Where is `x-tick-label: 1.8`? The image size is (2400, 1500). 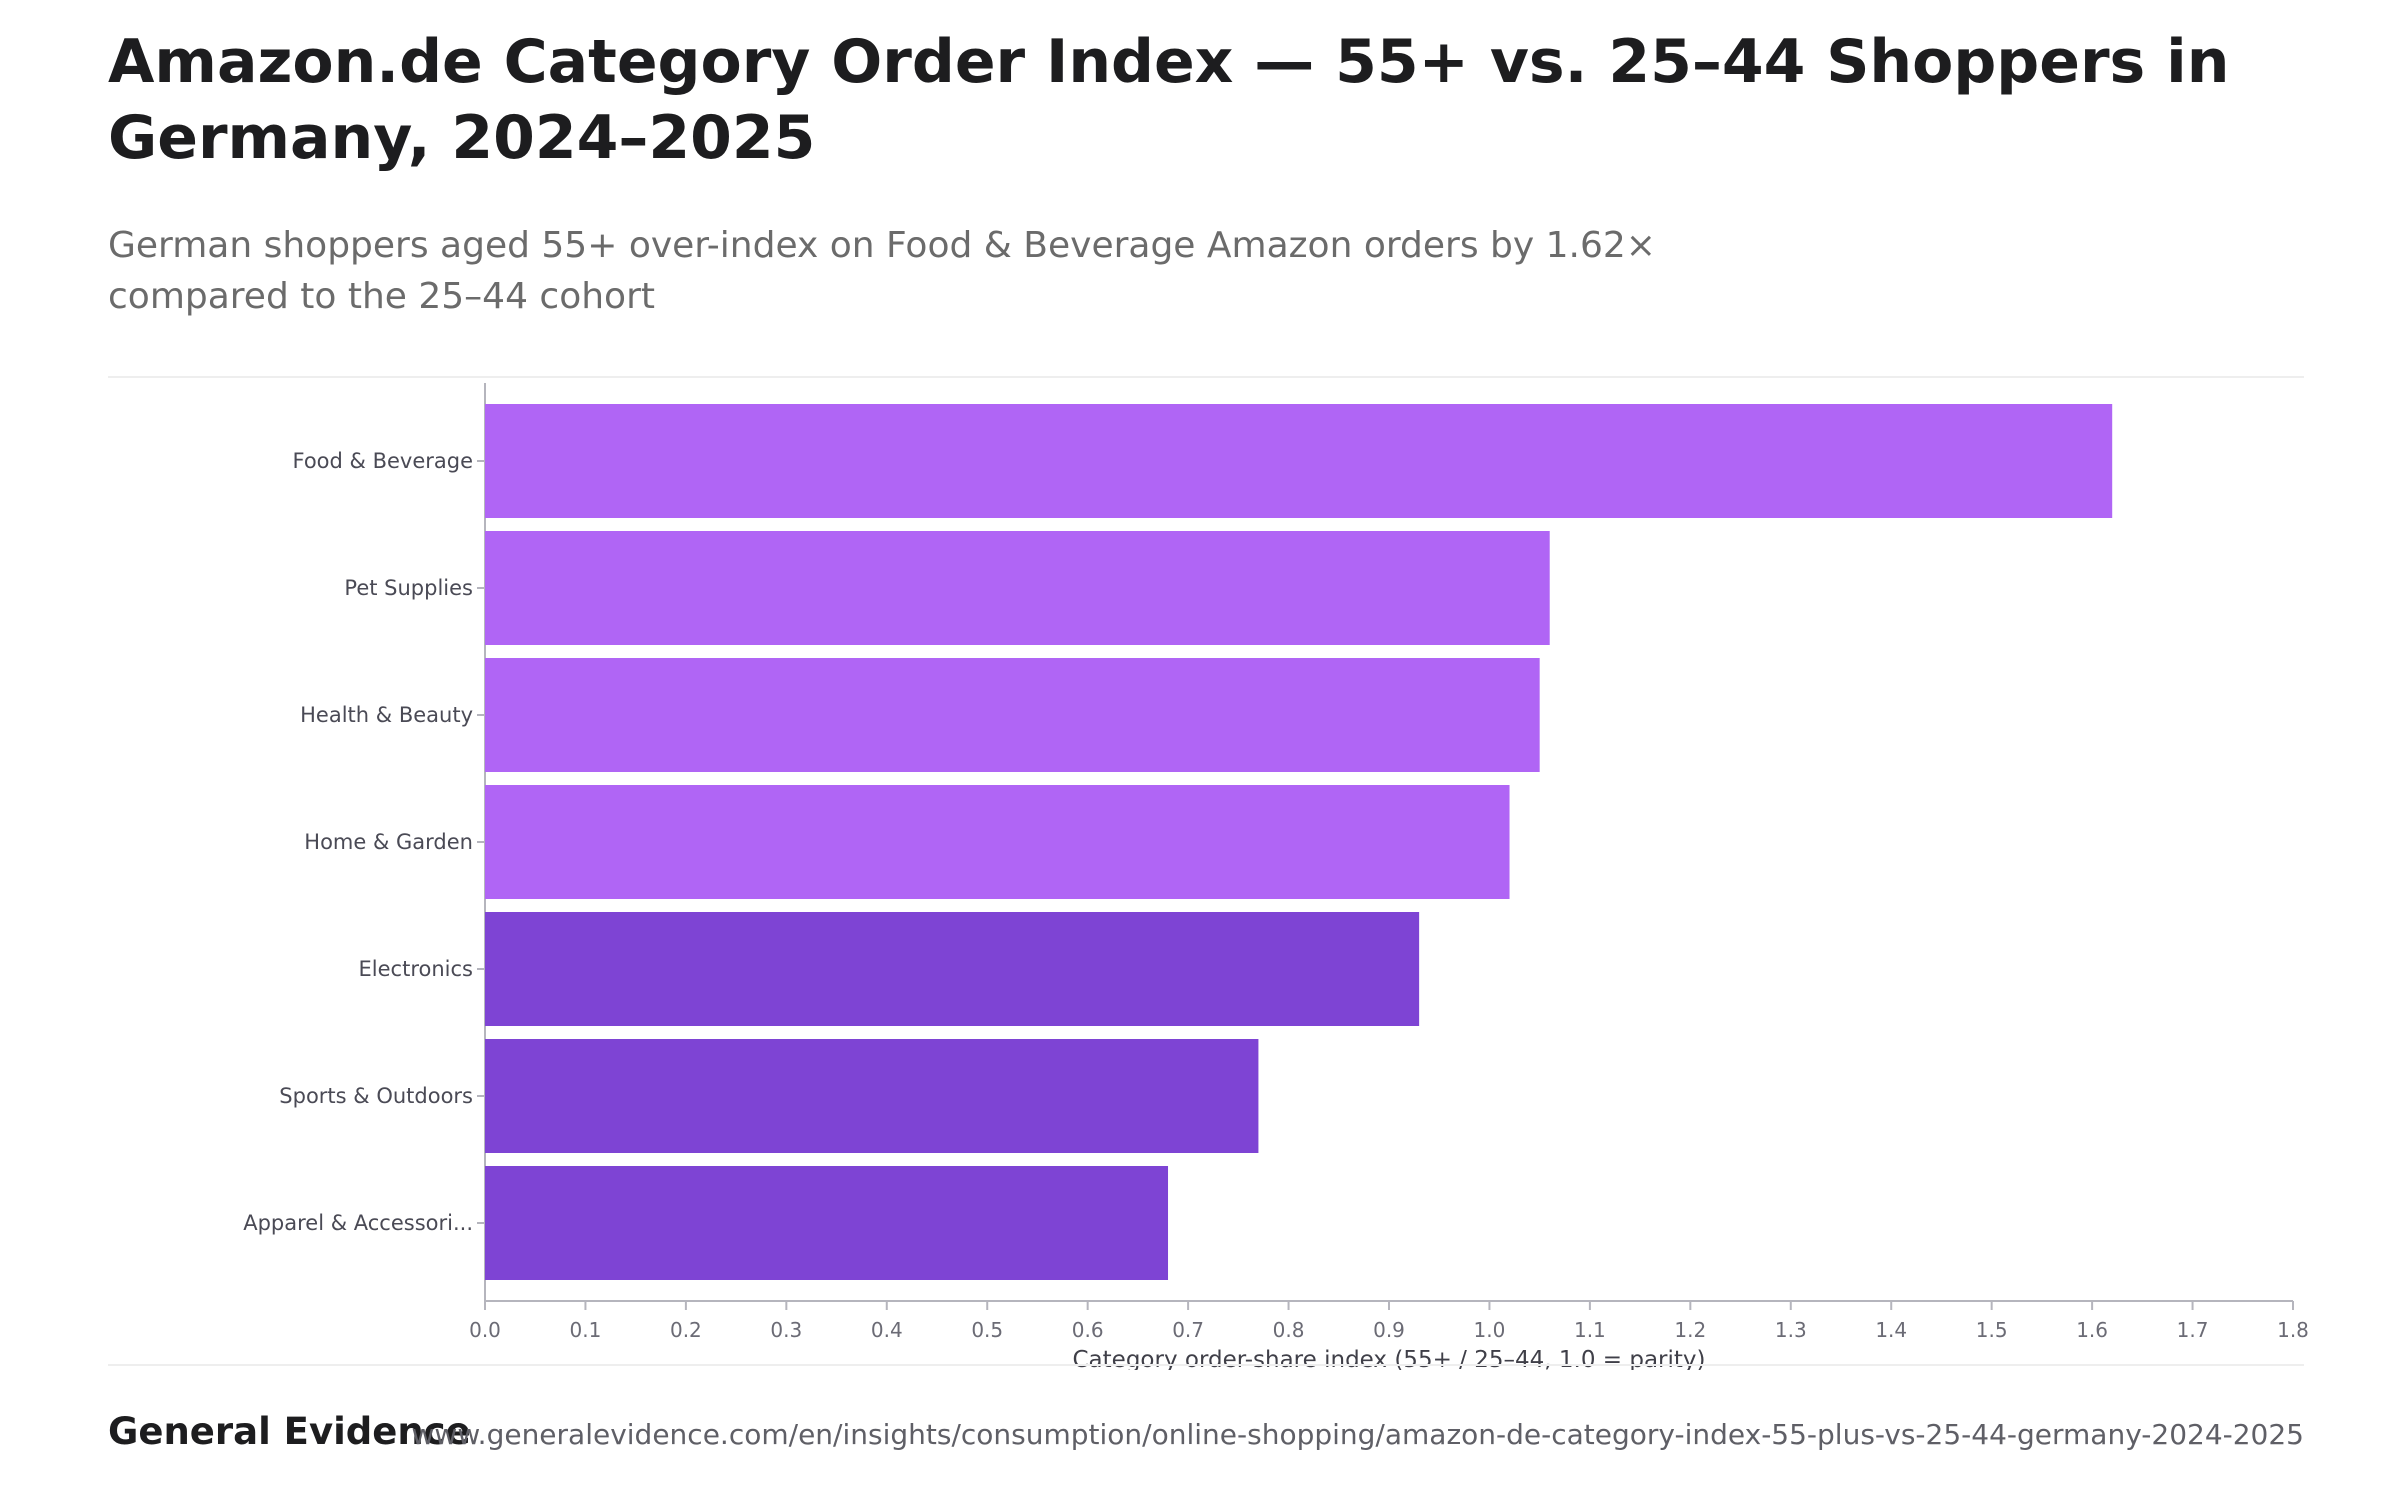 x-tick-label: 1.8 is located at coordinates (2293, 1330).